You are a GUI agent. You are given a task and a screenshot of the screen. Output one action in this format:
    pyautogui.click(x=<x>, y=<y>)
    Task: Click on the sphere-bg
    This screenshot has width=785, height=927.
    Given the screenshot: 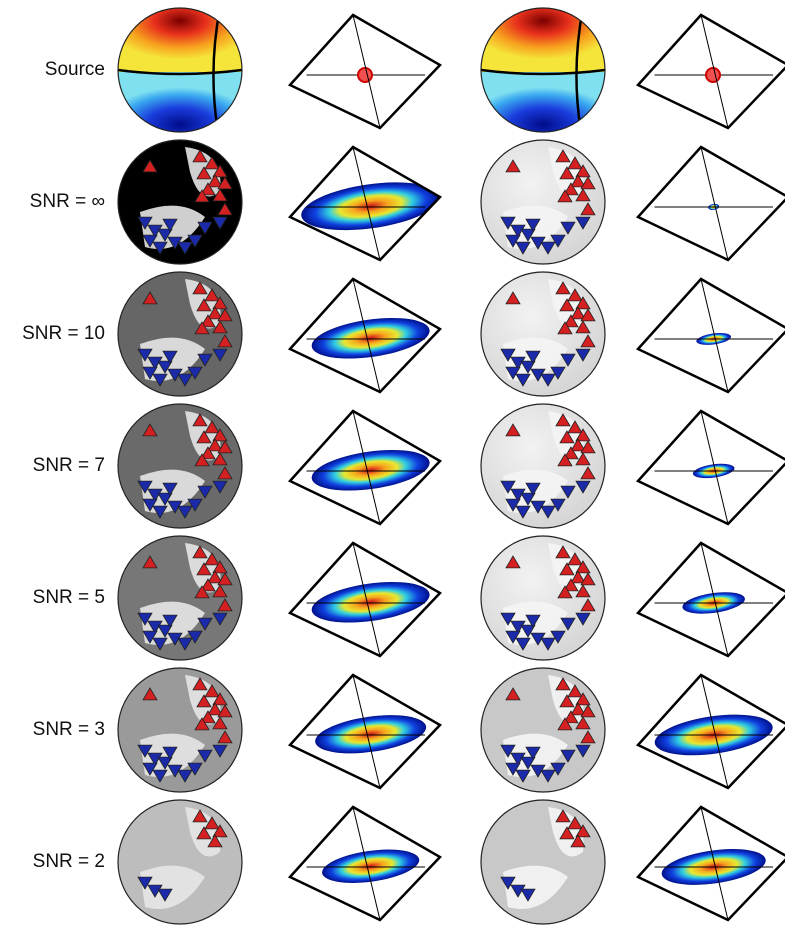 What is the action you would take?
    pyautogui.click(x=180, y=862)
    